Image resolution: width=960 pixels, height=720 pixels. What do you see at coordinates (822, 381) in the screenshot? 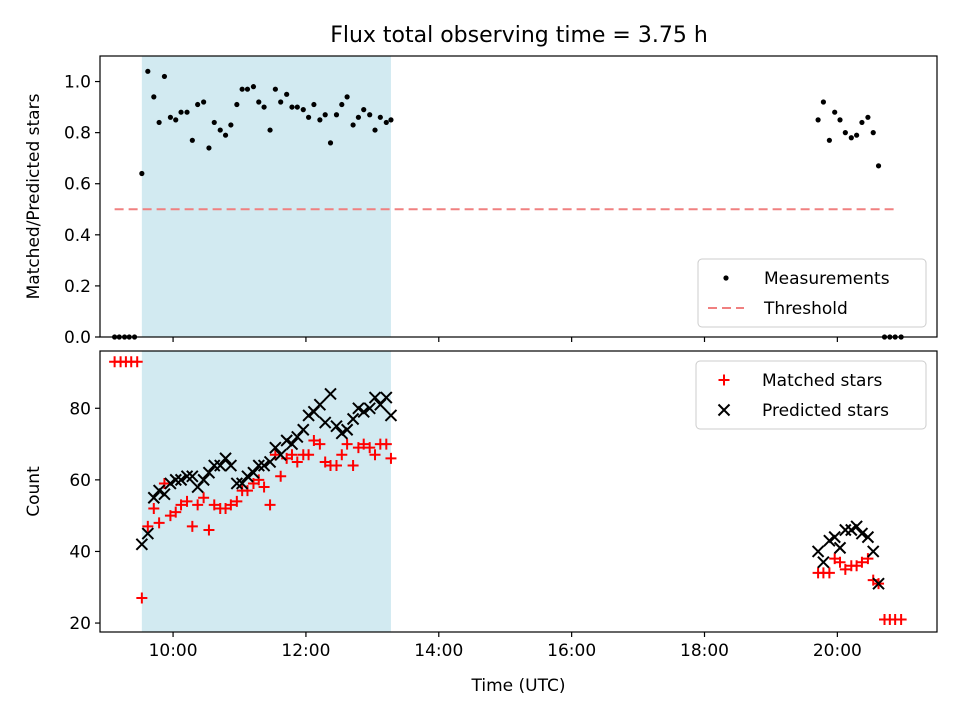
I see `legend-label: Matched stars` at bounding box center [822, 381].